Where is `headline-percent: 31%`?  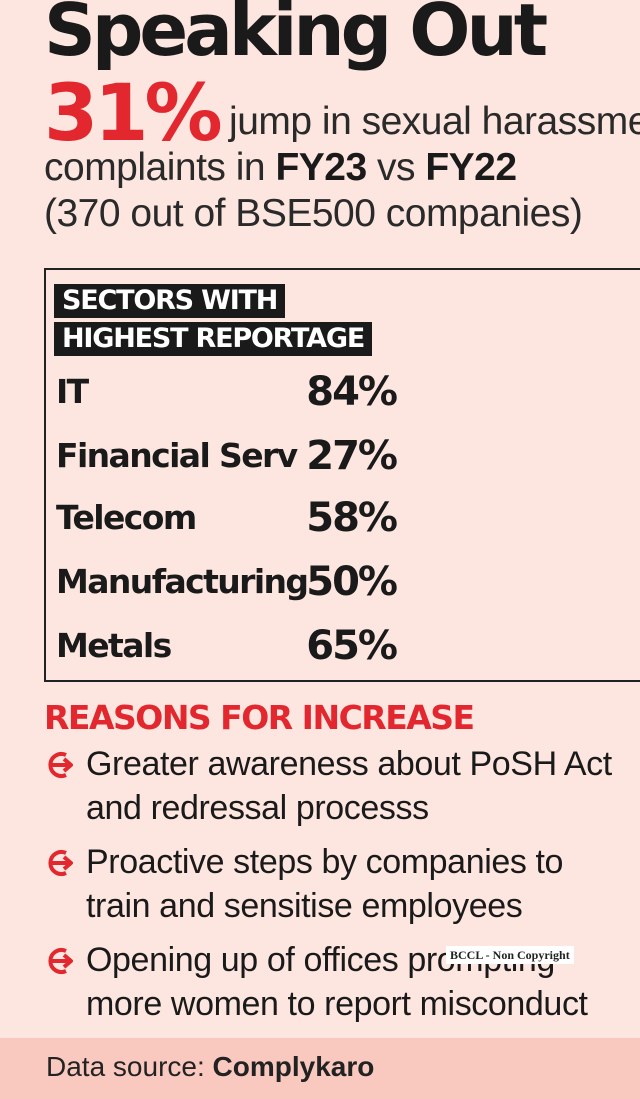
headline-percent: 31% is located at coordinates (133, 114).